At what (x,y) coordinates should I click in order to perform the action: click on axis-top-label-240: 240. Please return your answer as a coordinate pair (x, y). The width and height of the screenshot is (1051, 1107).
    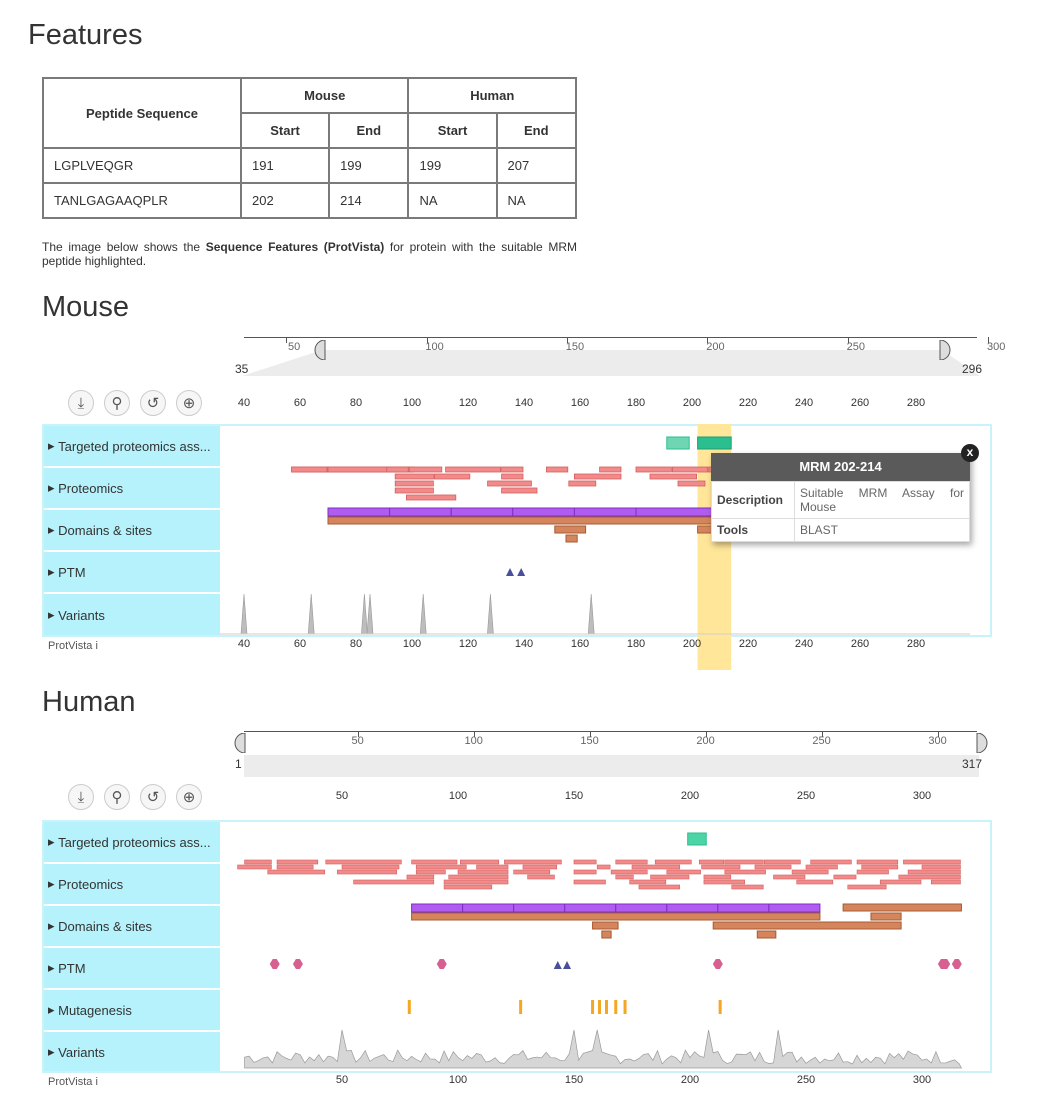
    Looking at the image, I should click on (804, 403).